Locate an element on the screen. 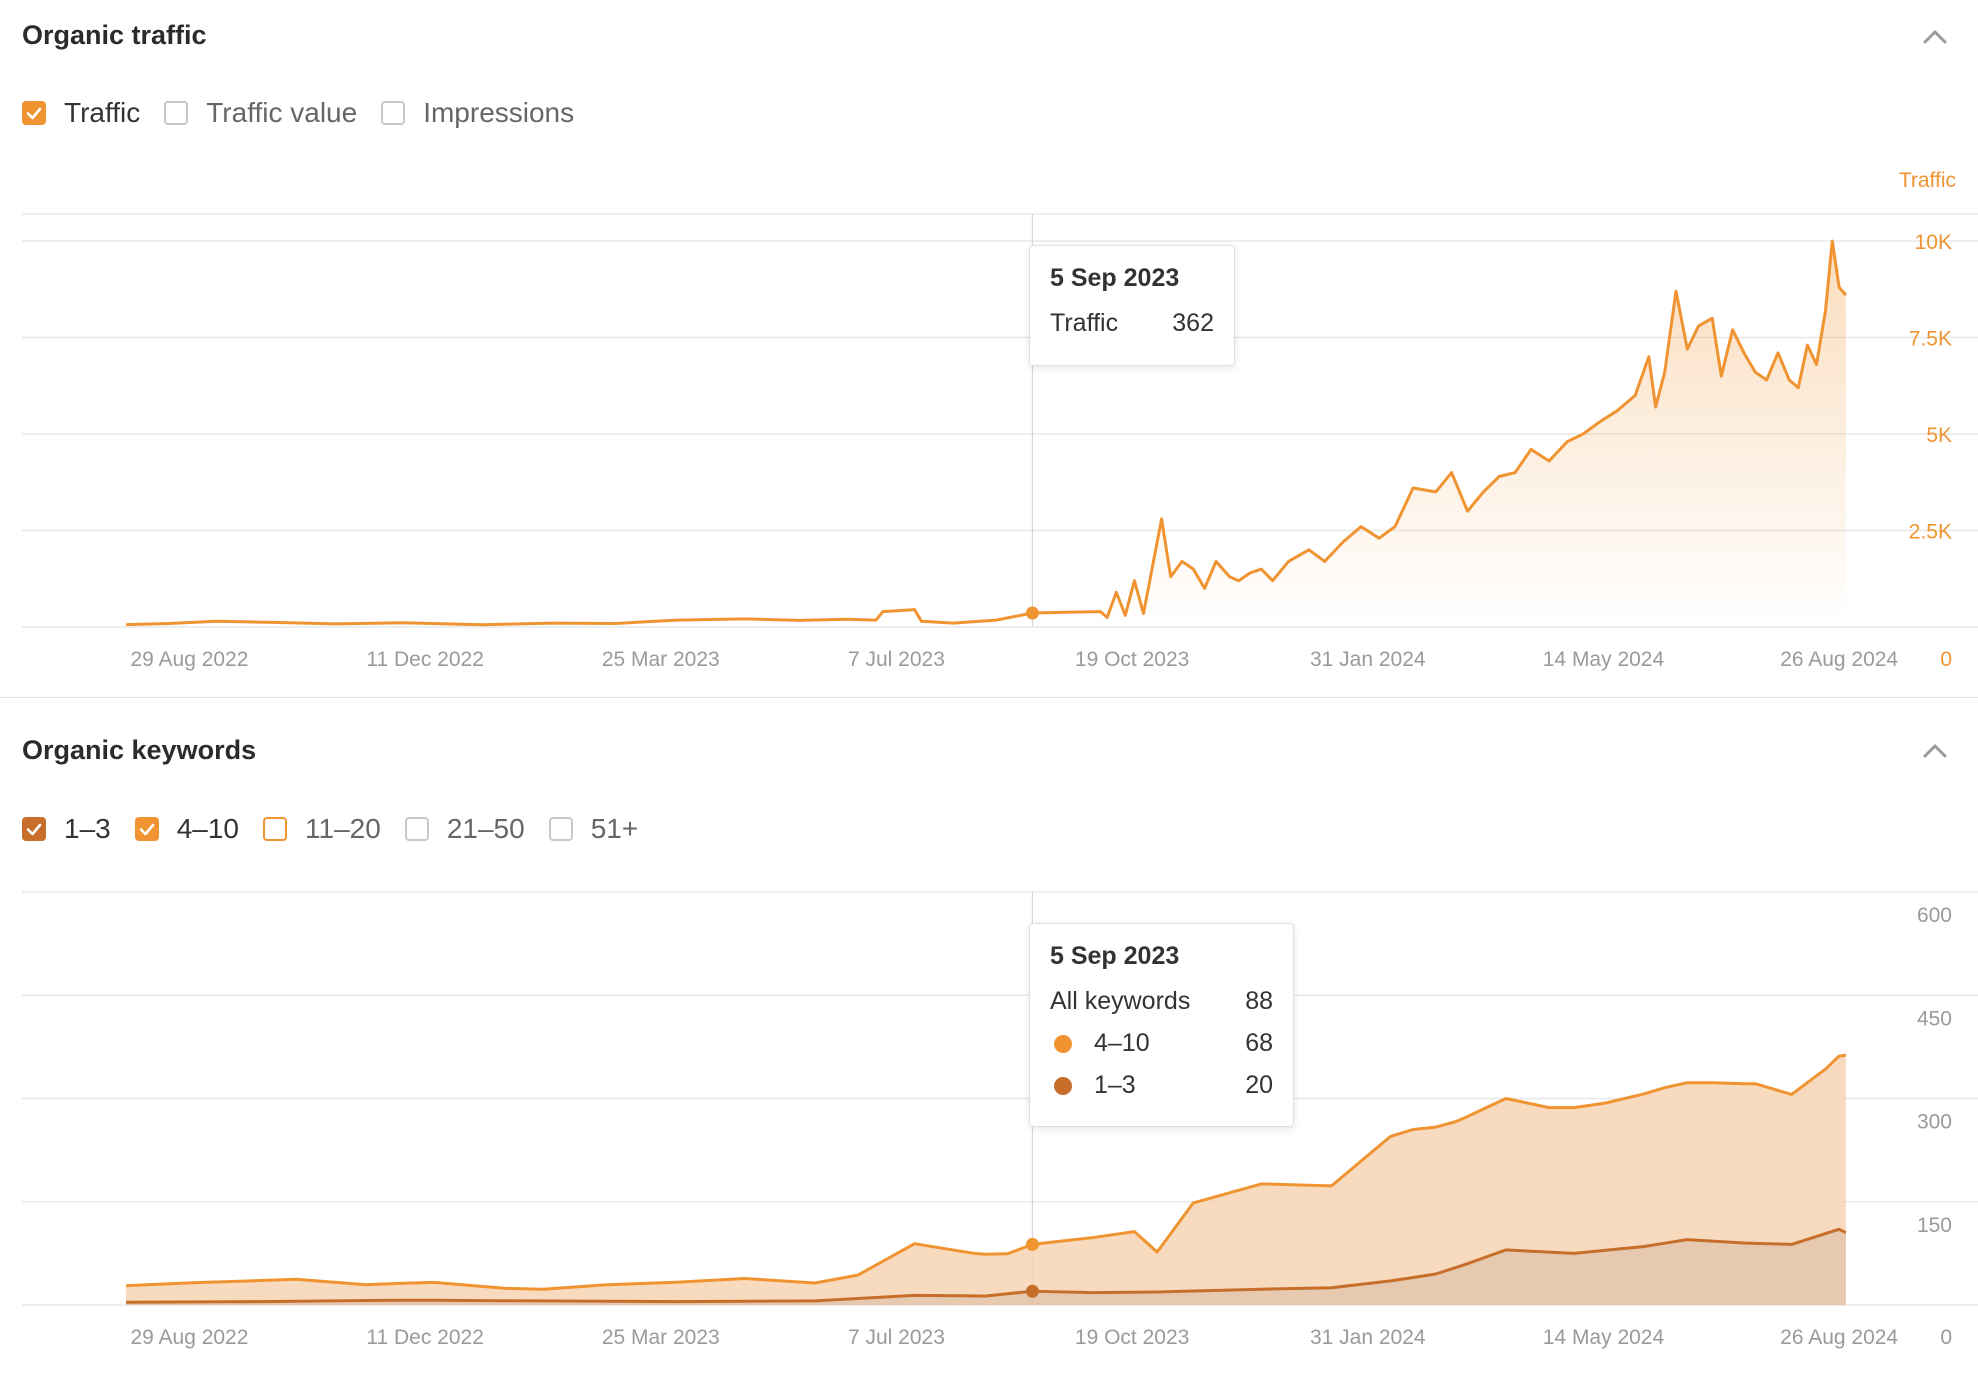  legend-item-impressions: Impressions is located at coordinates (477, 113).